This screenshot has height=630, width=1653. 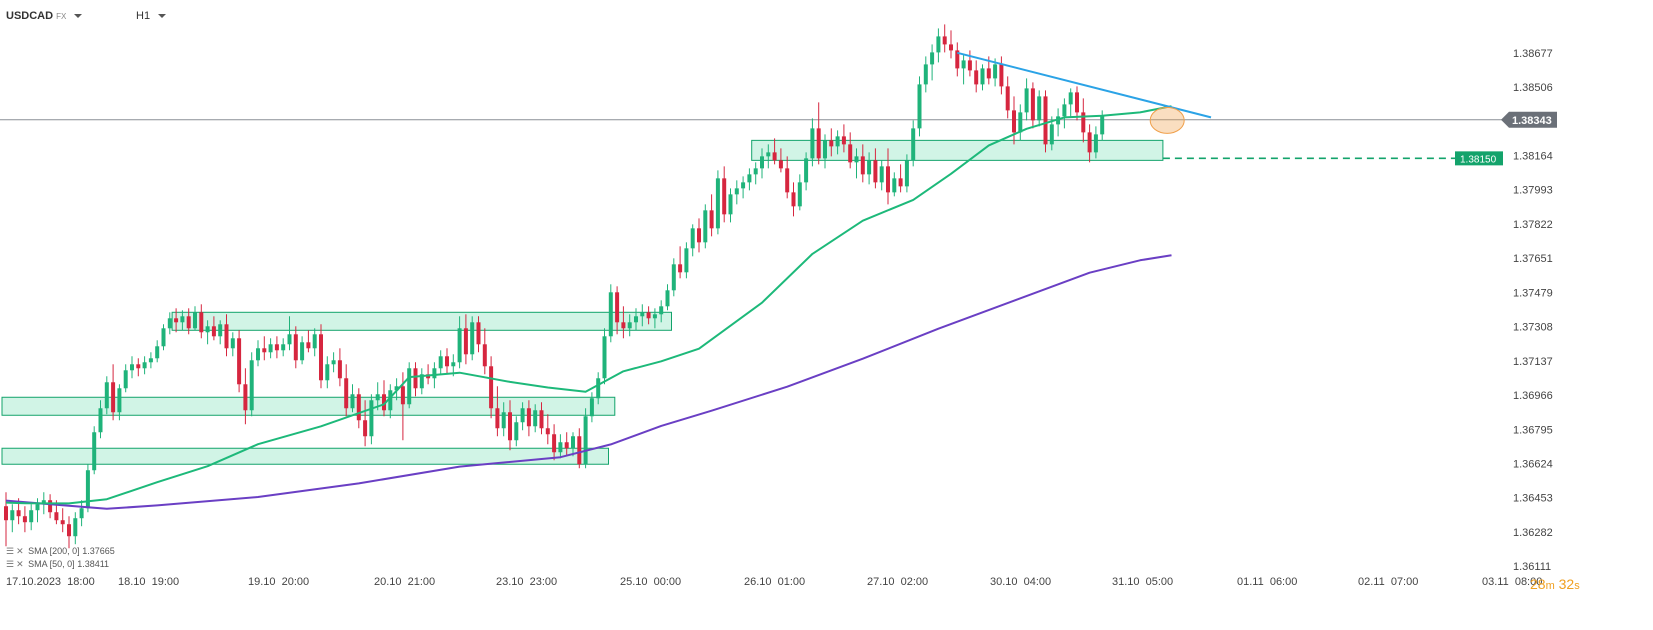 I want to click on indicator-remove-icon: ✕, so click(x=20, y=564).